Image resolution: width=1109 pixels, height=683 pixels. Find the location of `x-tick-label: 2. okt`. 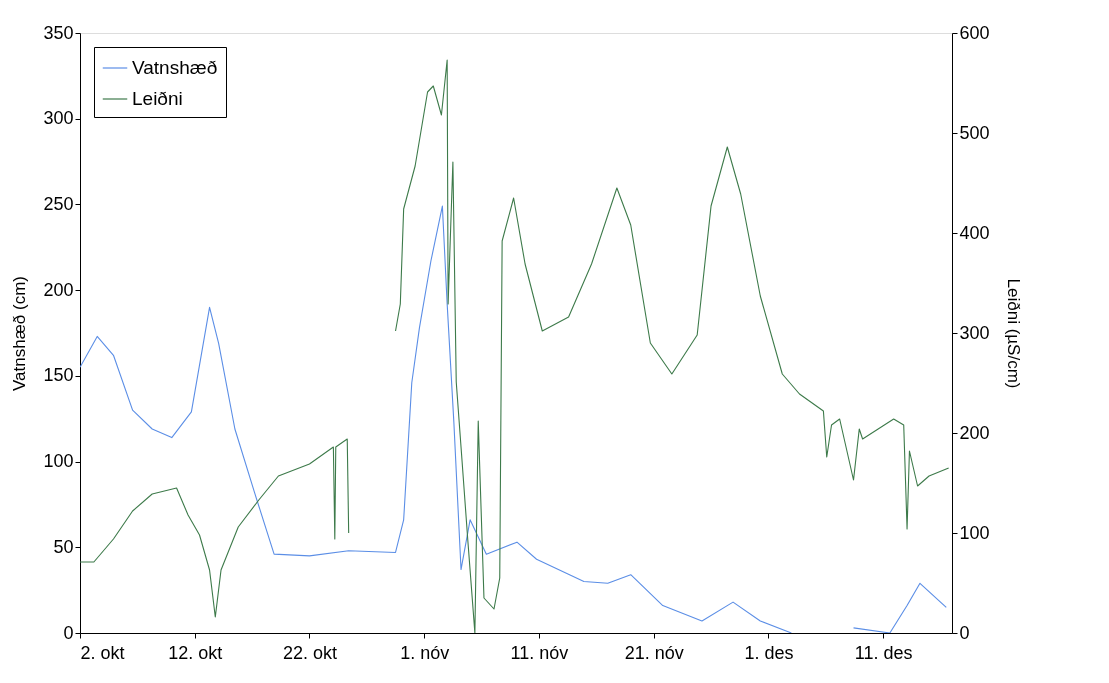

x-tick-label: 2. okt is located at coordinates (102, 652).